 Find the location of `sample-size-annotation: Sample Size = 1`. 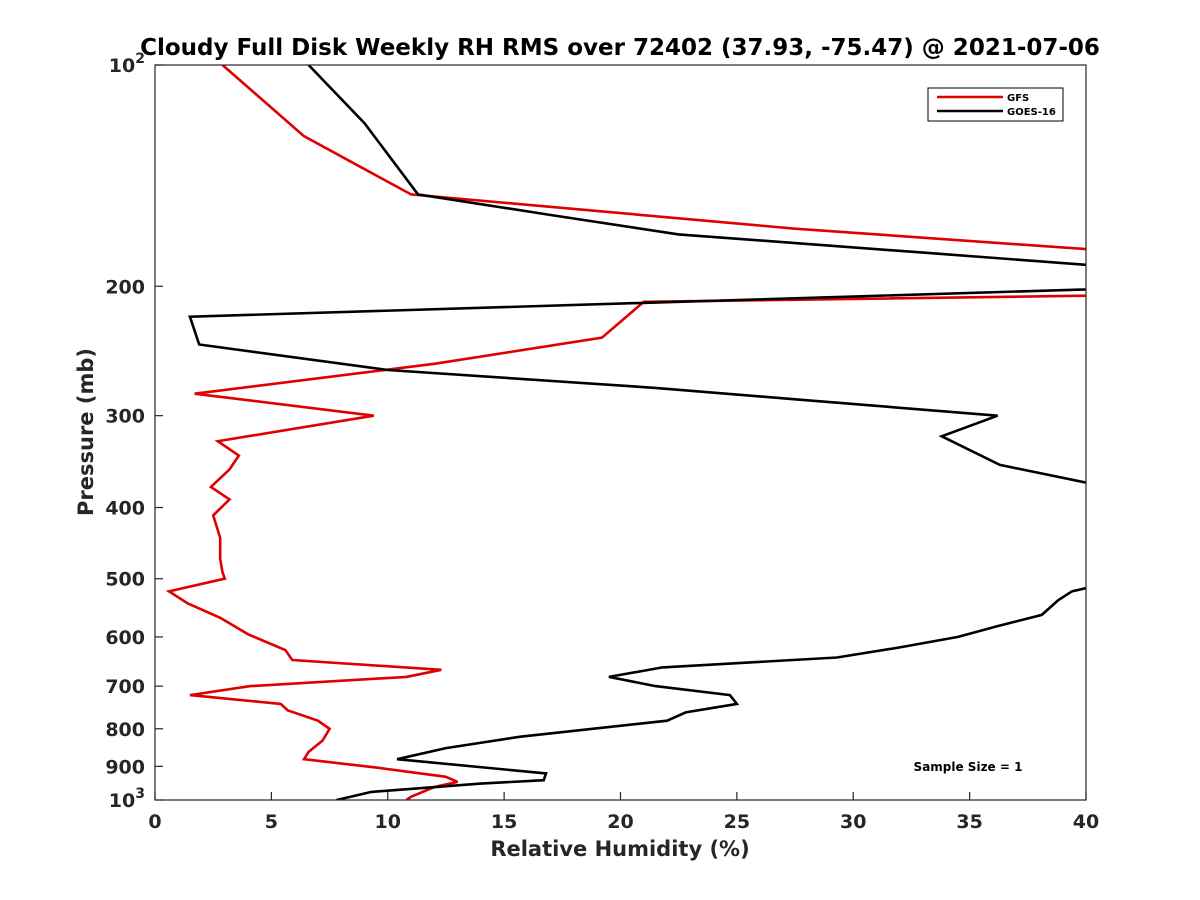

sample-size-annotation: Sample Size = 1 is located at coordinates (968, 767).